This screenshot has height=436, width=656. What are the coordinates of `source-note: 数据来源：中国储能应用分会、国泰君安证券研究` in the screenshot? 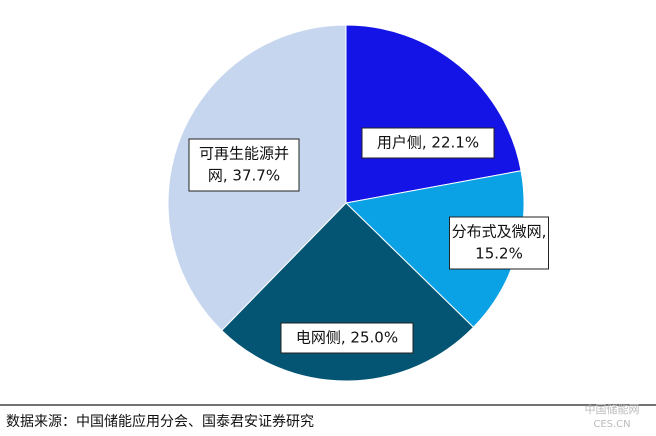 It's located at (160, 421).